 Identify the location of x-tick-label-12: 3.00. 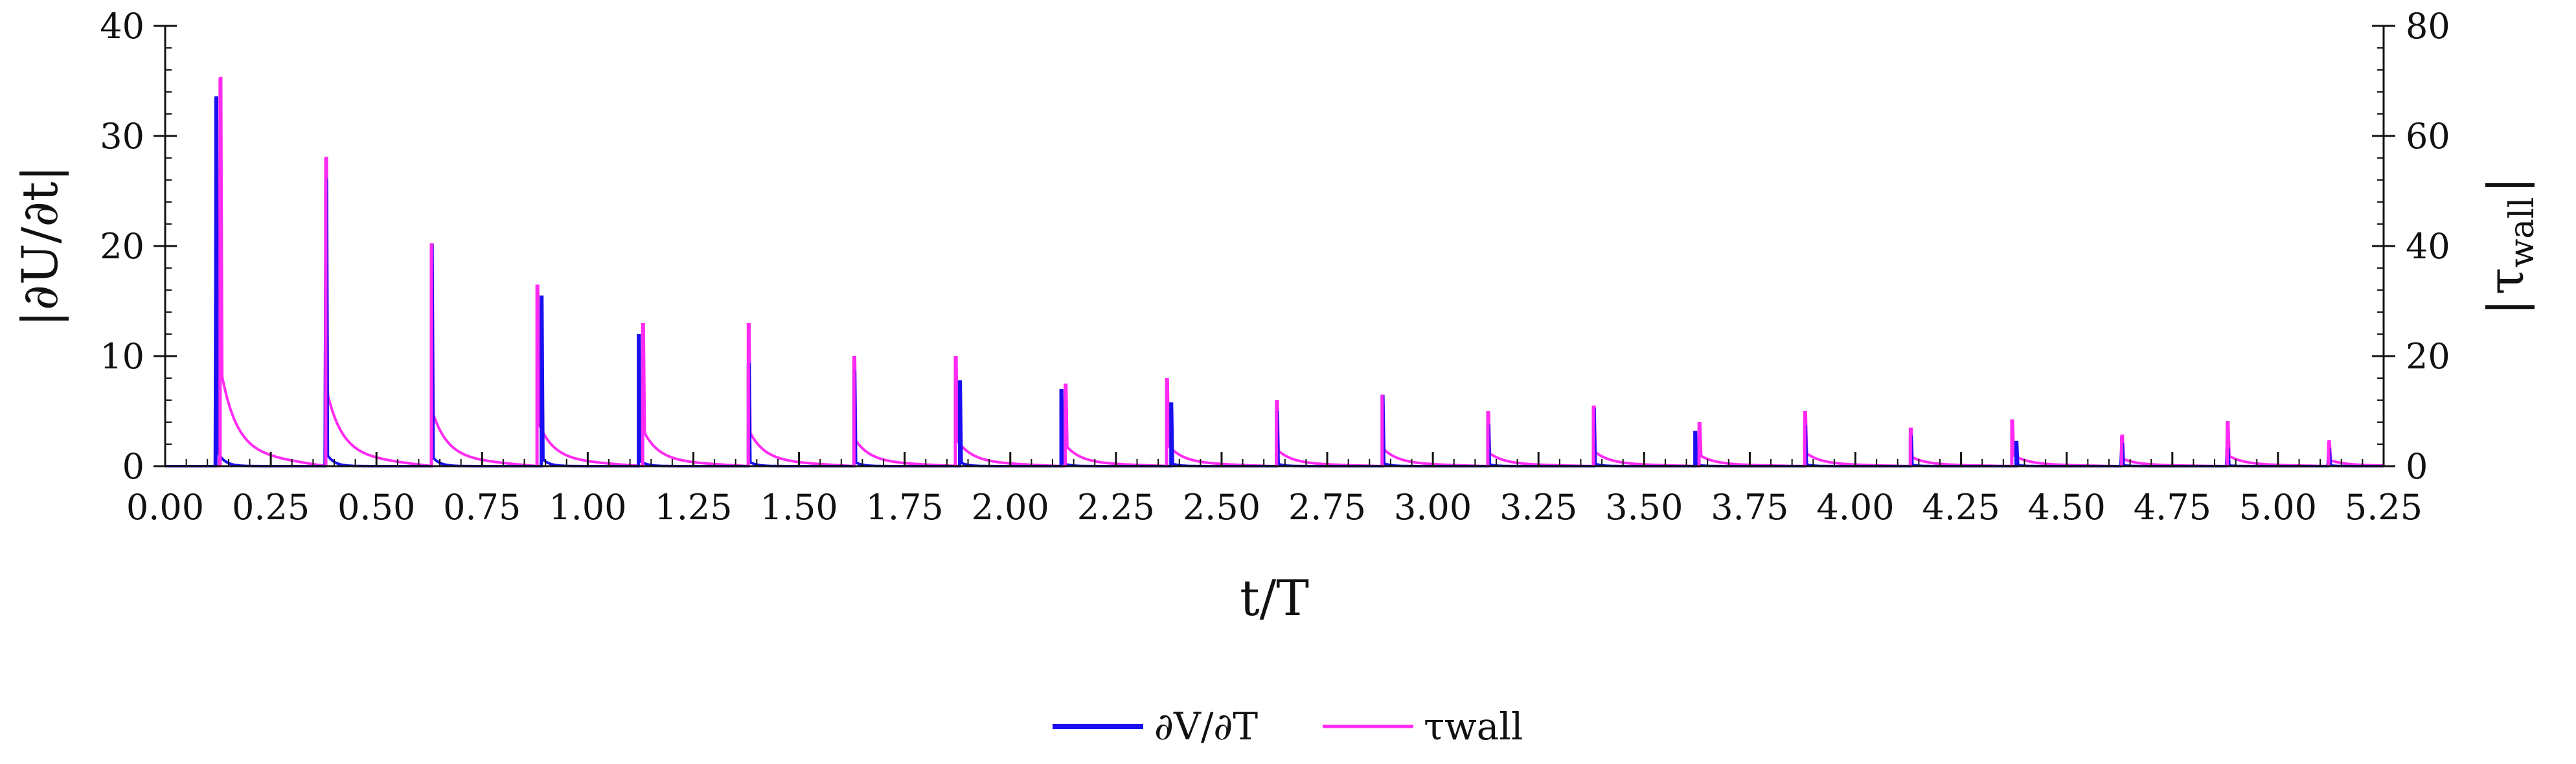
(1433, 507).